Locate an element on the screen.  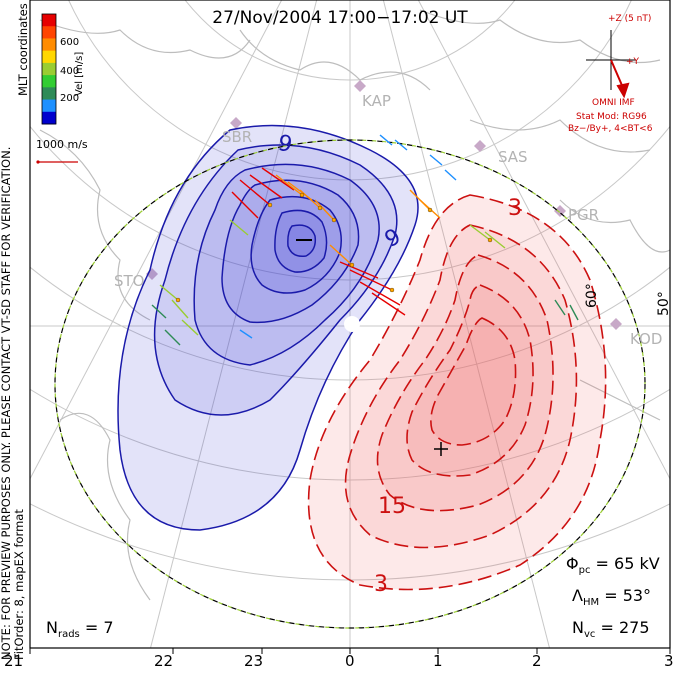
coords-label: MLT coordinates is located at coordinates (23, 49).